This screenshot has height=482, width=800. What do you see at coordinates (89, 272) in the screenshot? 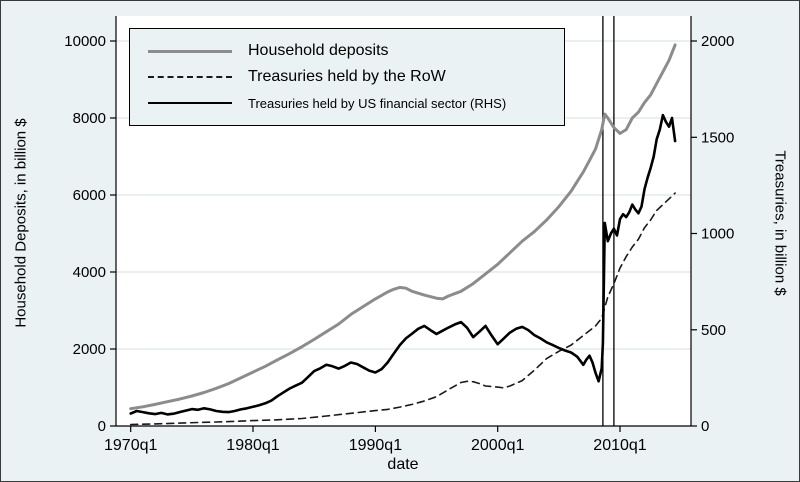
I see `y-tick-label-left: 4000` at bounding box center [89, 272].